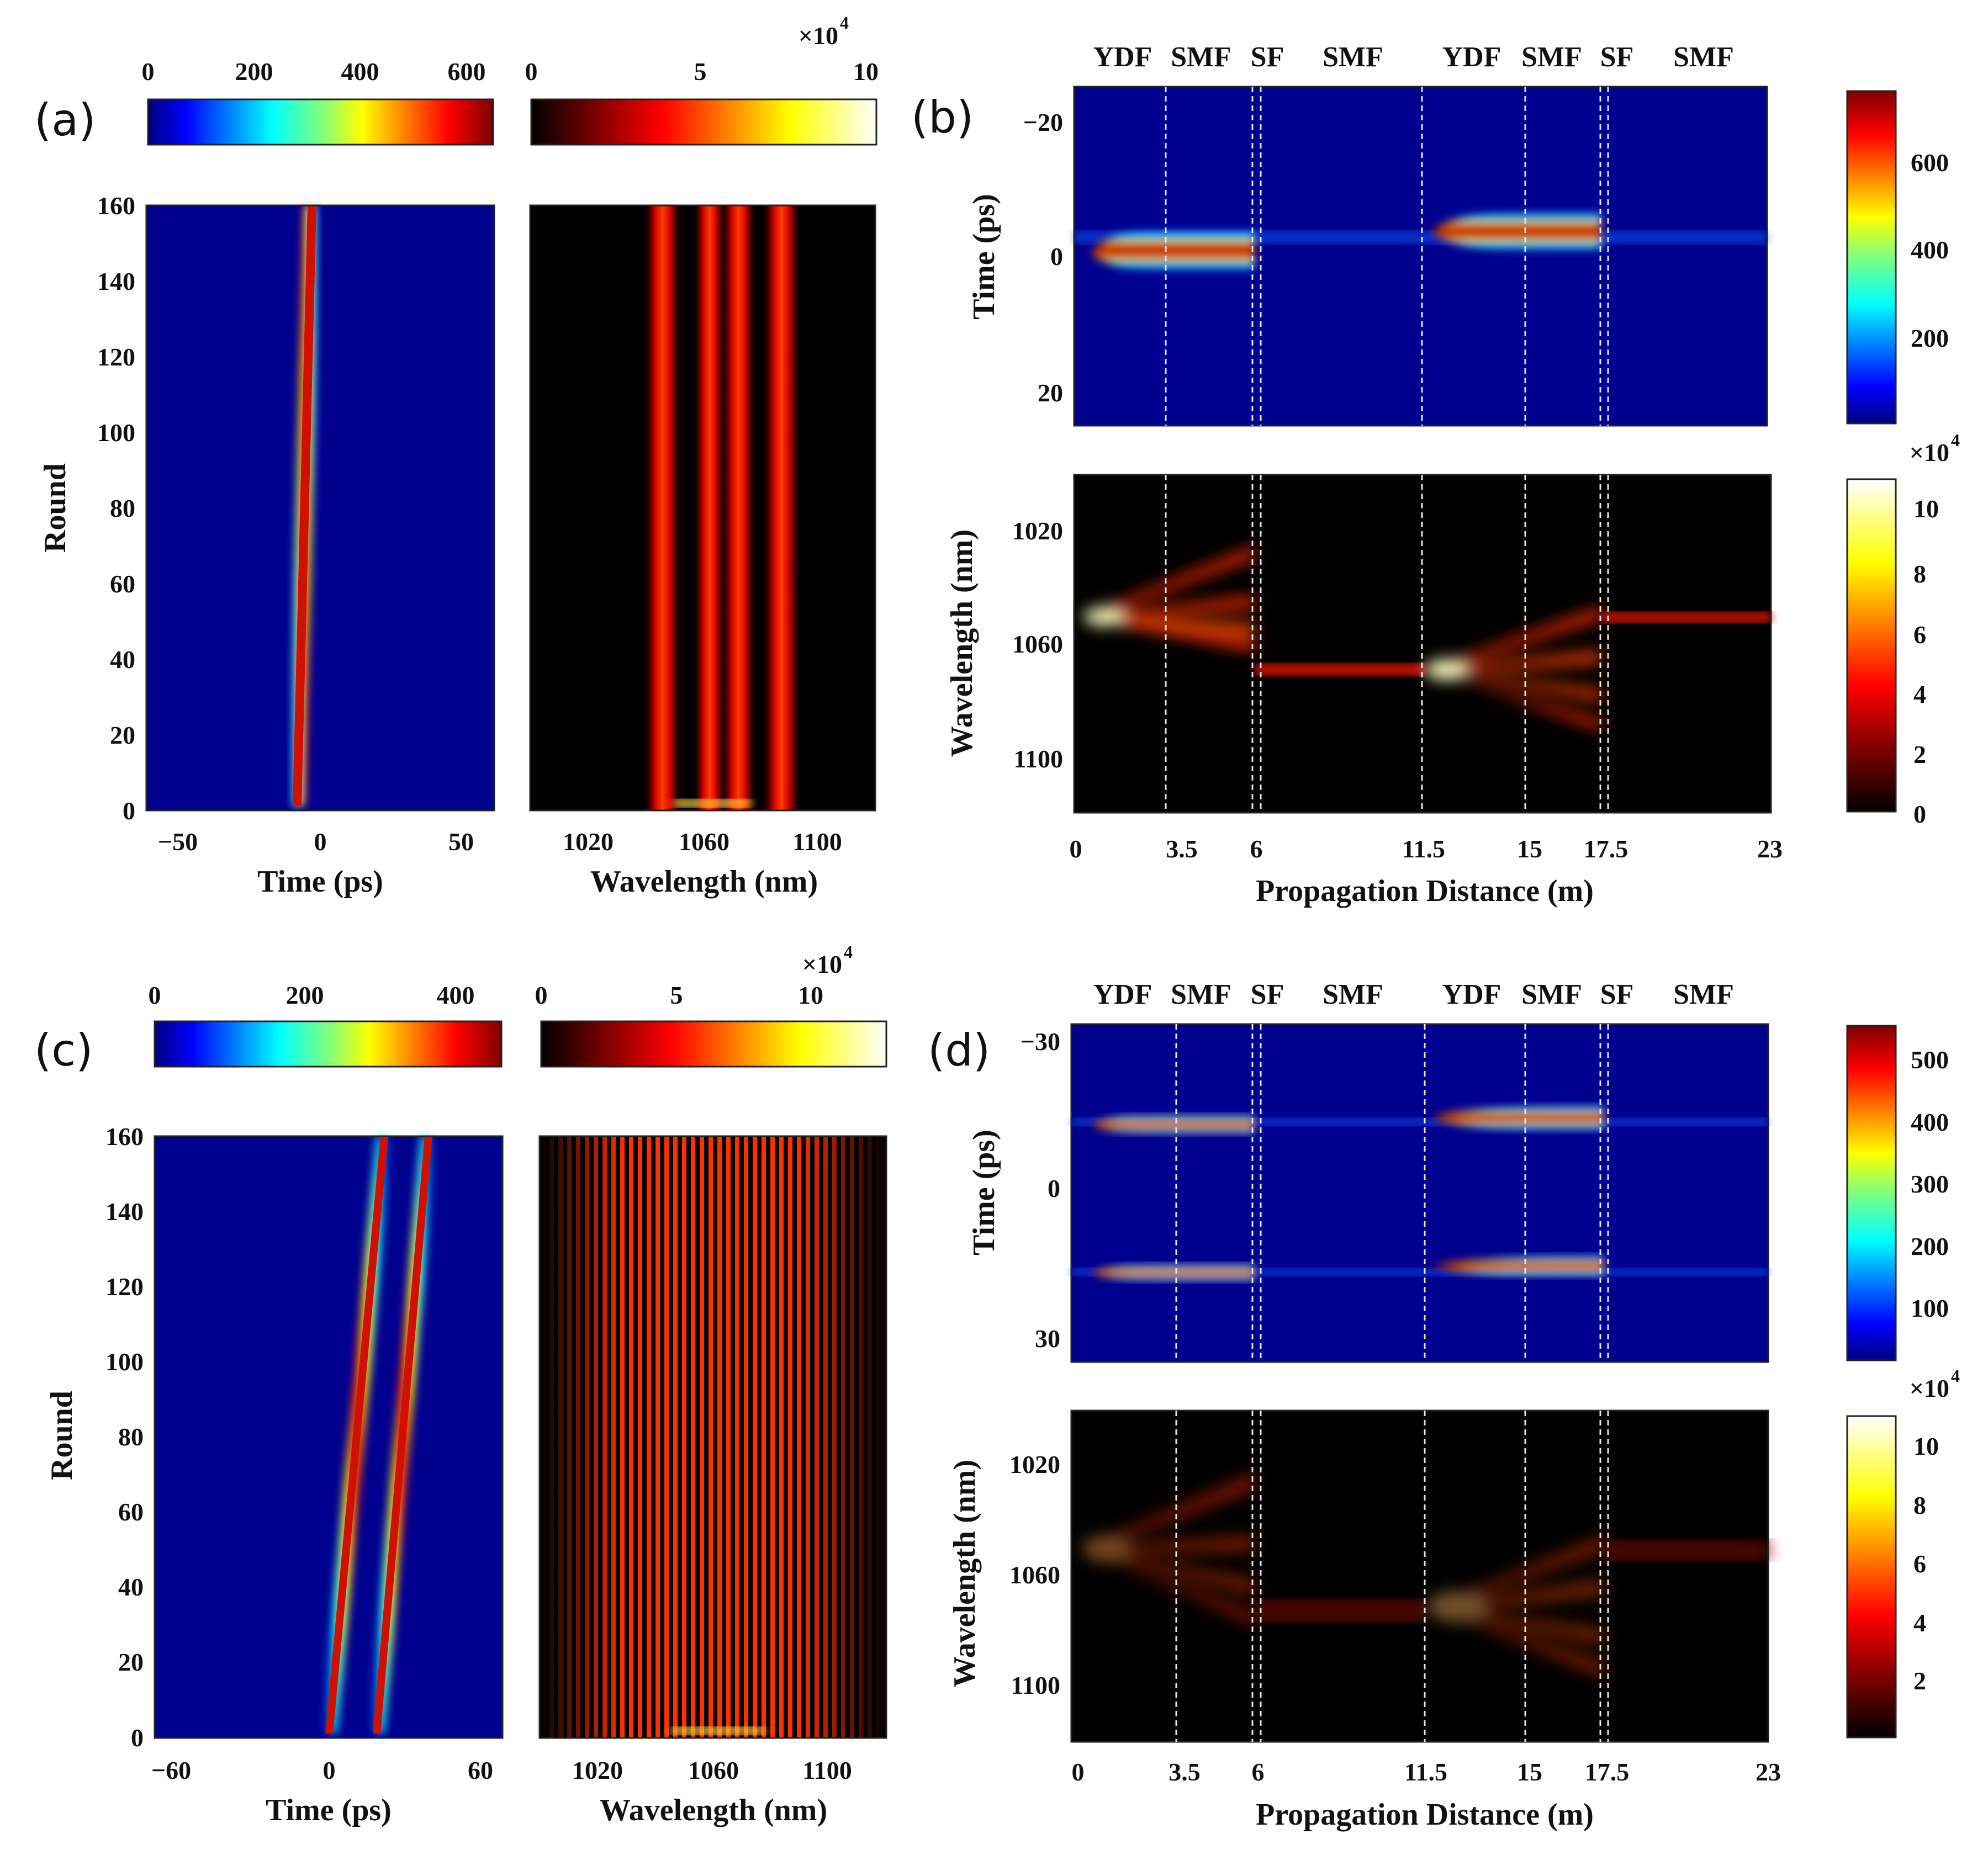 The width and height of the screenshot is (1988, 1855). I want to click on section-labels-b: YDF SMF SF SMF YDF SMF SF SMF, so click(1413, 57).